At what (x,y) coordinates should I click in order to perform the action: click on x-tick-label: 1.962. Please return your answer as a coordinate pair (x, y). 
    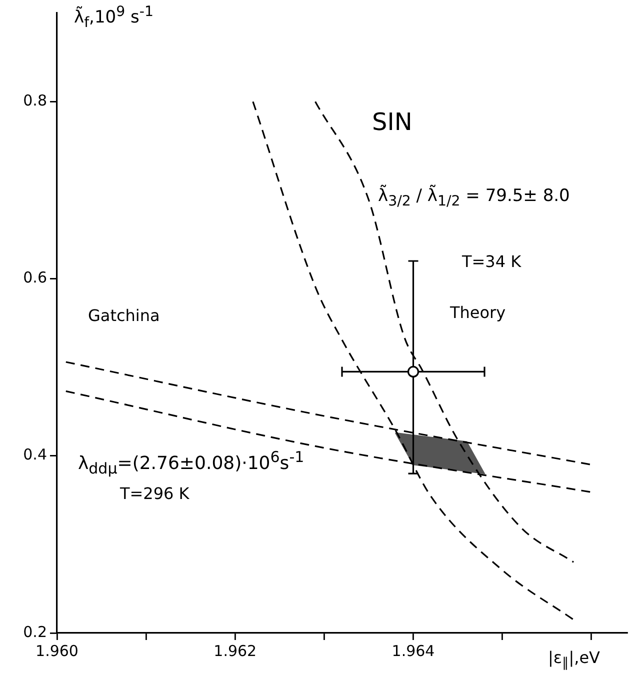
    Looking at the image, I should click on (235, 651).